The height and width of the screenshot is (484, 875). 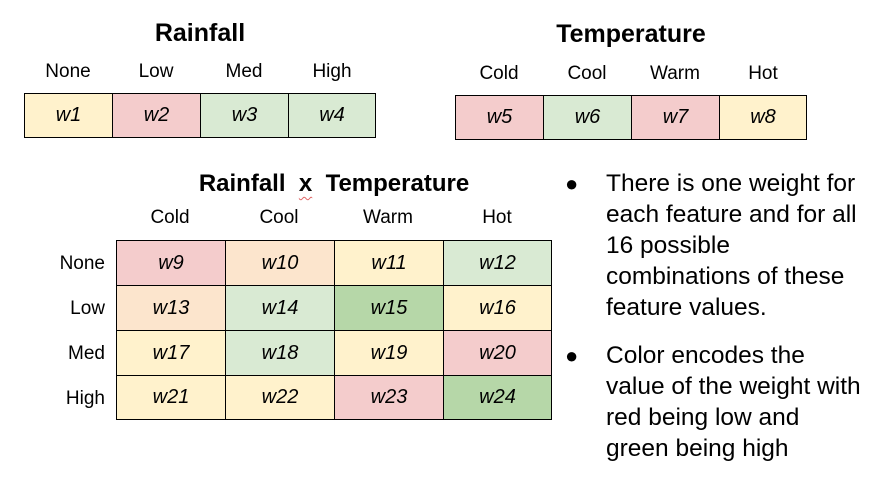 I want to click on weight-cell-w1: w1, so click(x=68, y=115).